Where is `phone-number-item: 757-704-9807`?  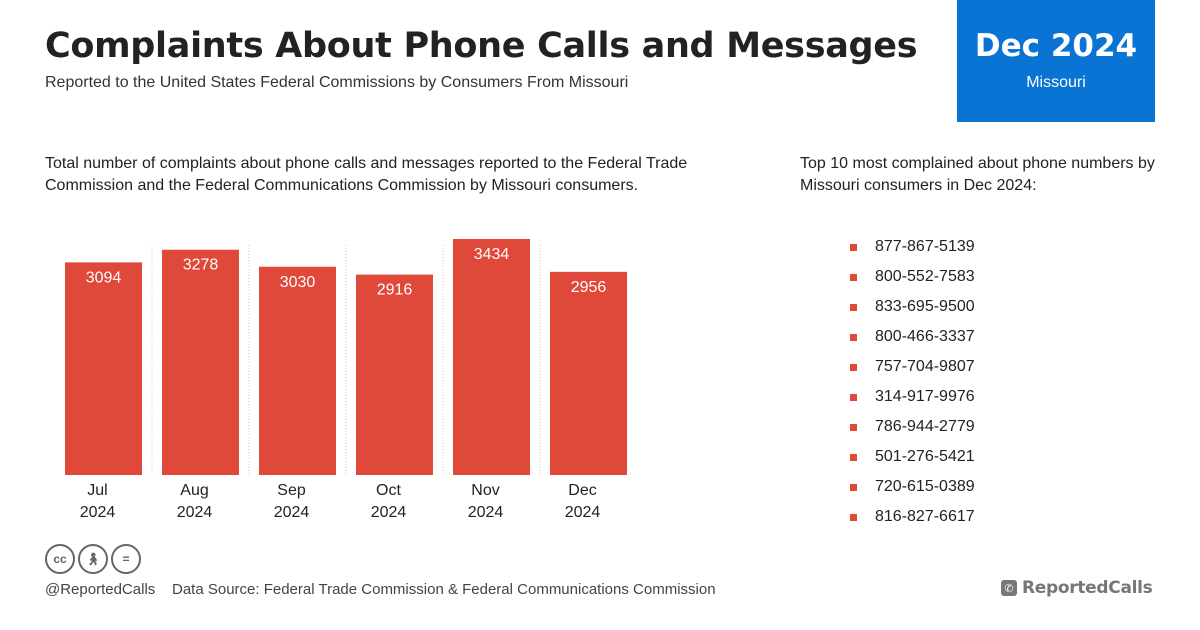 phone-number-item: 757-704-9807 is located at coordinates (912, 367).